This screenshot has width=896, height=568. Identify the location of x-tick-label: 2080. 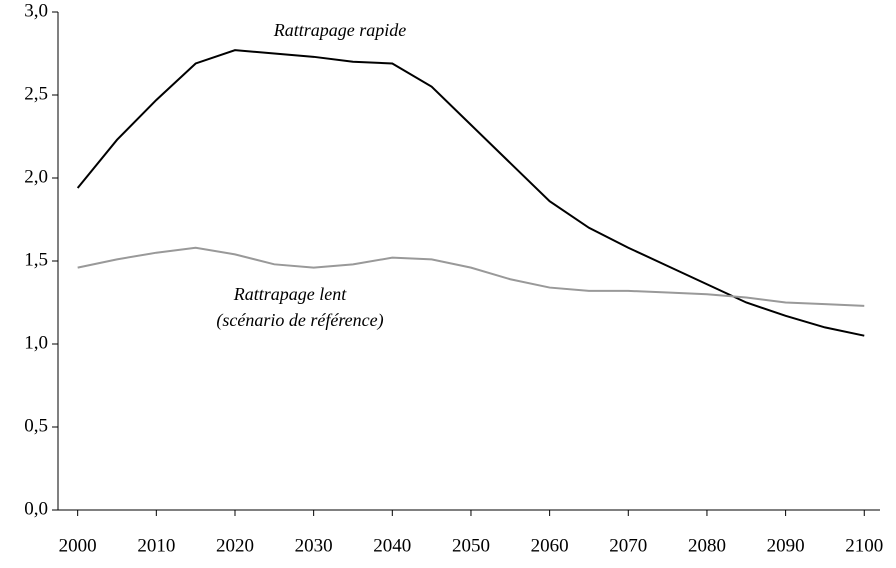
(707, 545).